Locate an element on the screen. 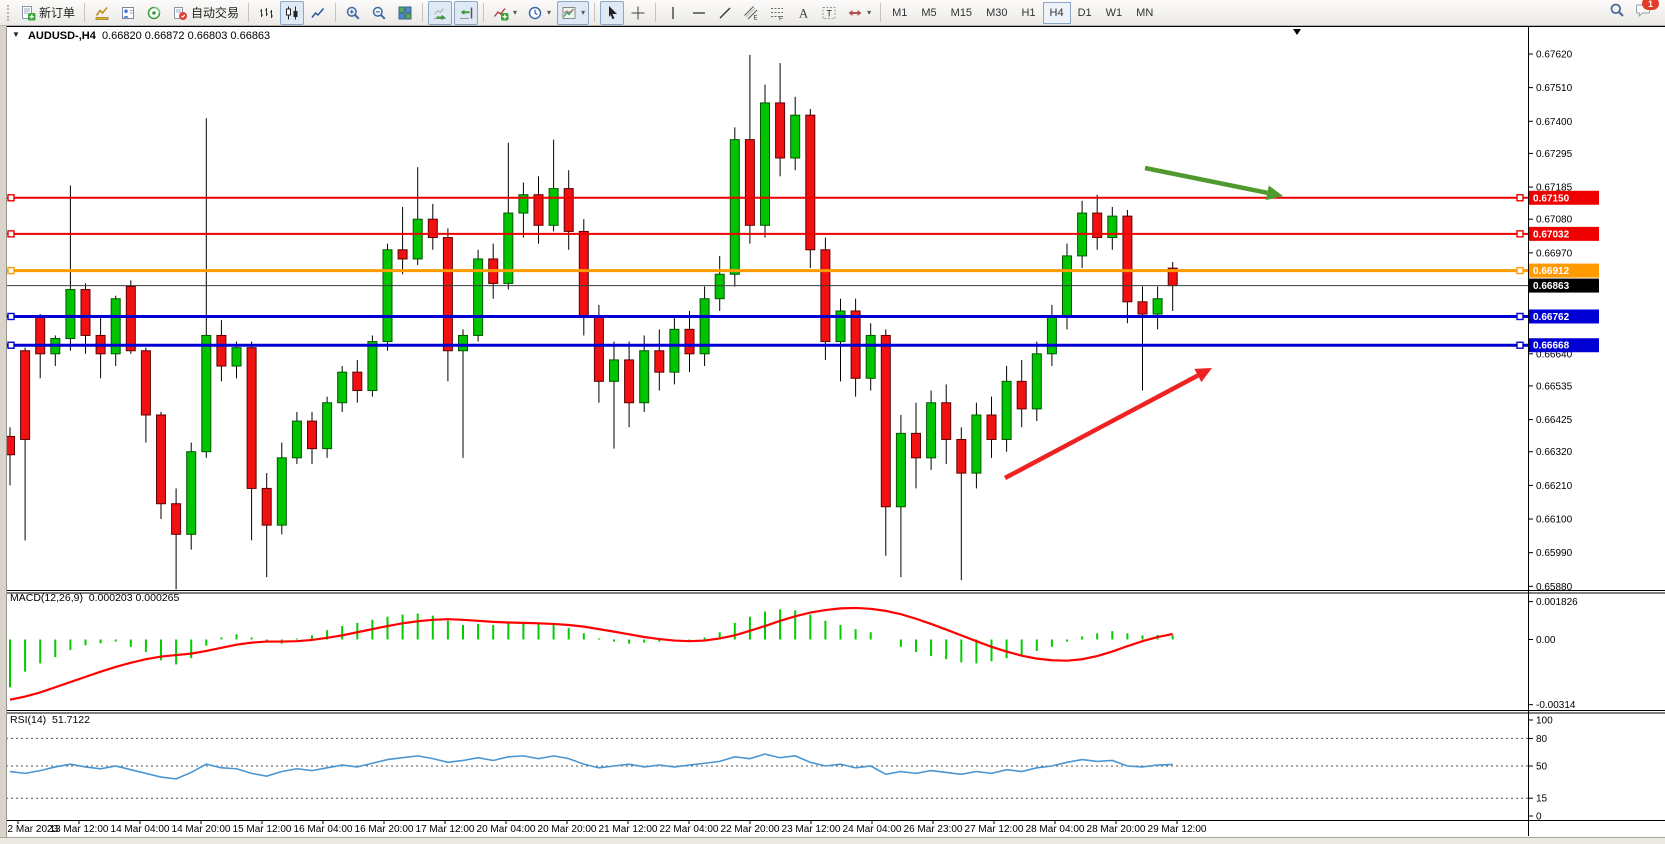 The image size is (1665, 844). chart-shift-icon is located at coordinates (466, 13).